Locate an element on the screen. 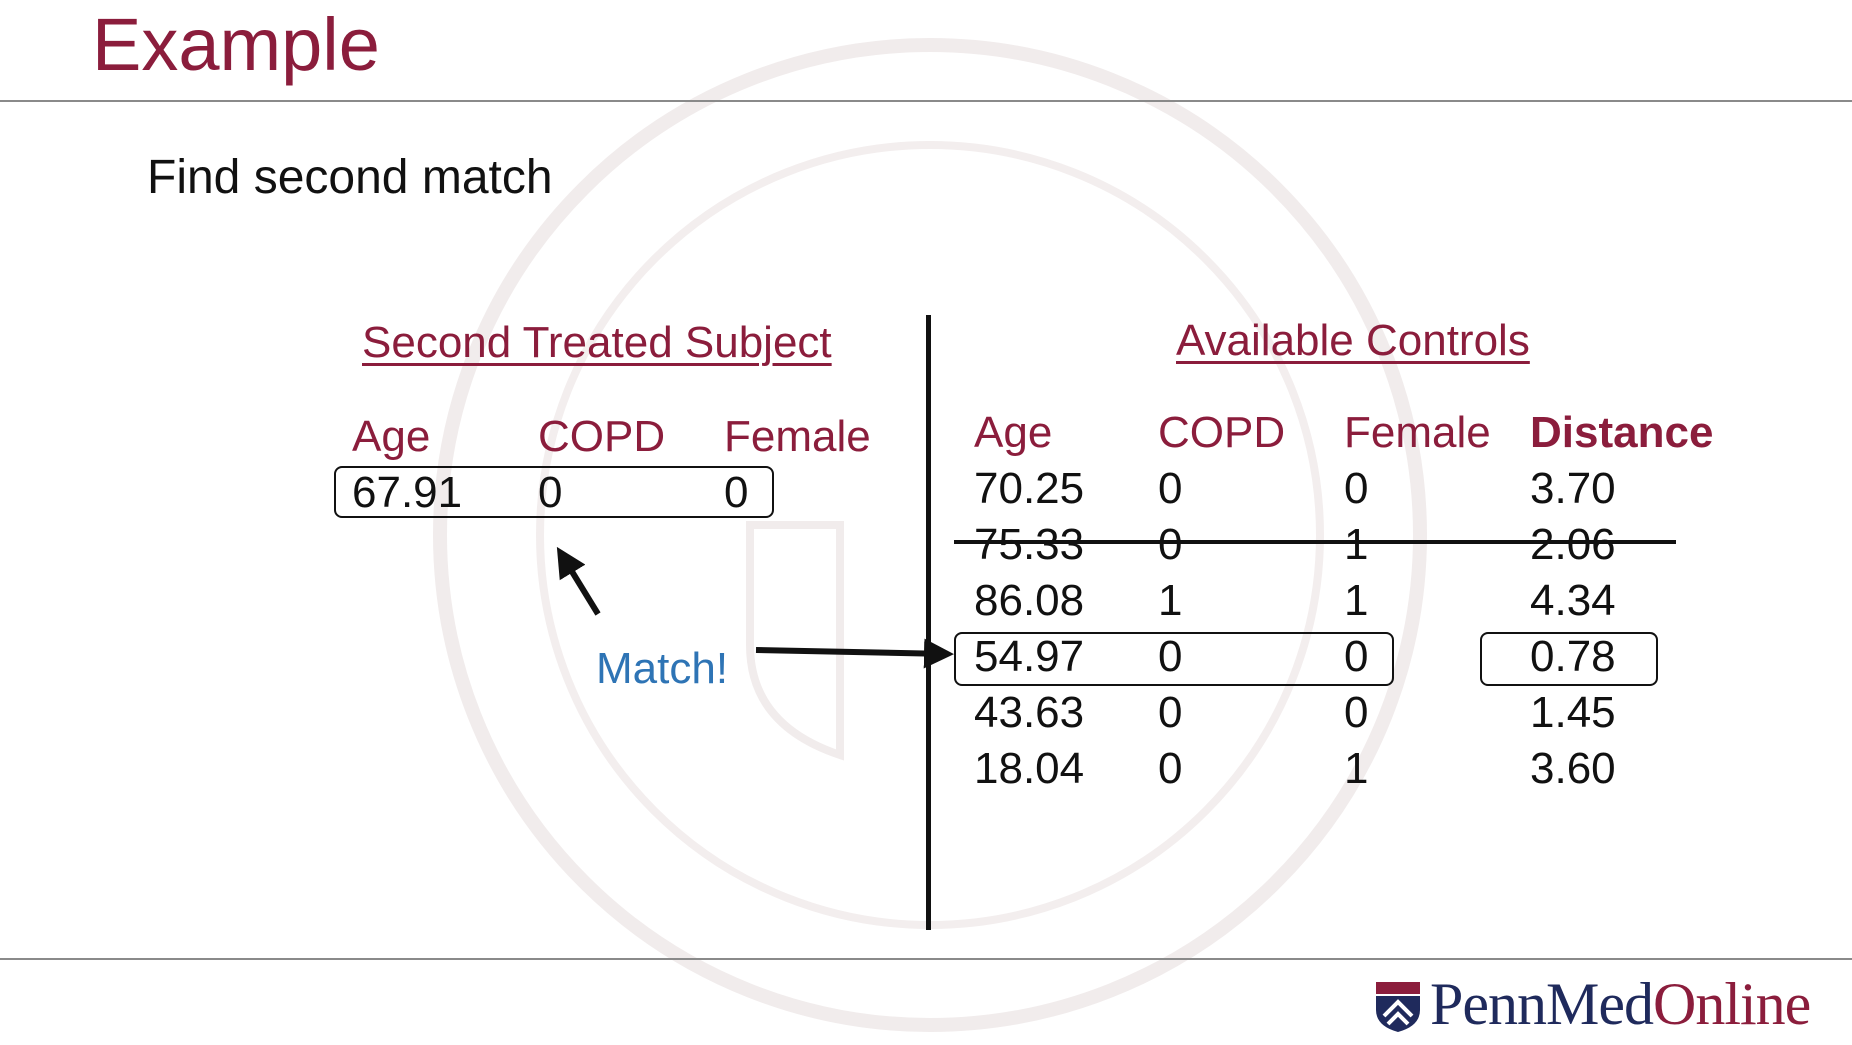 The width and height of the screenshot is (1852, 1045). control-row-5-age: 43.63 is located at coordinates (1029, 712).